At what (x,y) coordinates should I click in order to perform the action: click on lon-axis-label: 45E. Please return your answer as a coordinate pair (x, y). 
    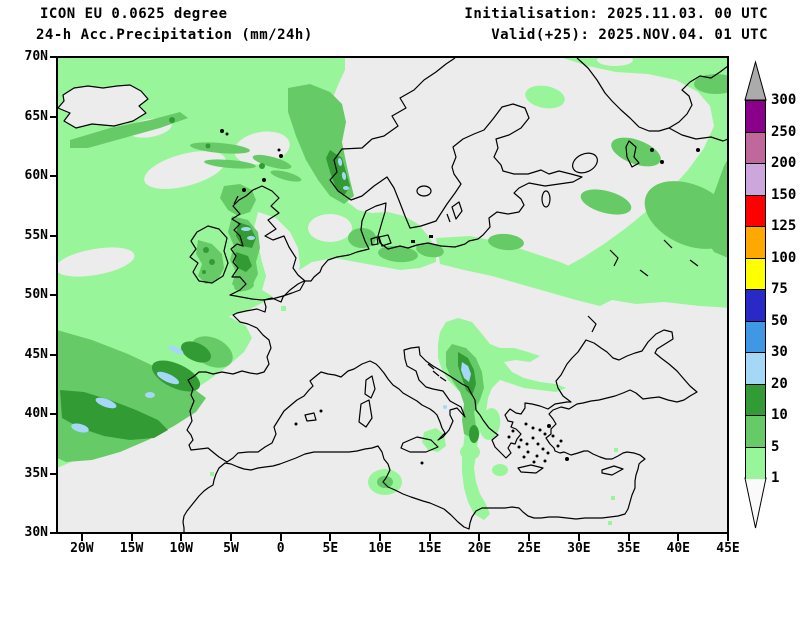
    Looking at the image, I should click on (728, 548).